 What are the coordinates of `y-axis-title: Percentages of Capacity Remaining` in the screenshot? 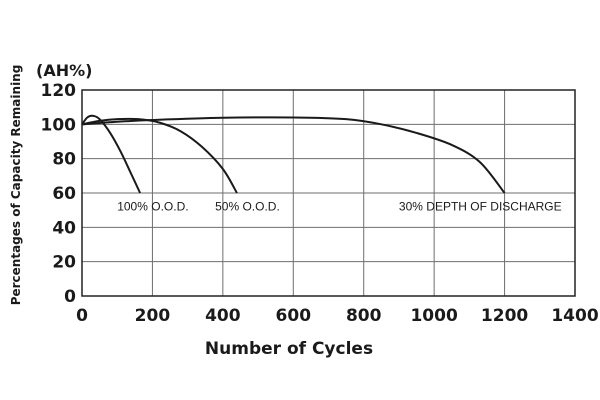 It's located at (16, 185).